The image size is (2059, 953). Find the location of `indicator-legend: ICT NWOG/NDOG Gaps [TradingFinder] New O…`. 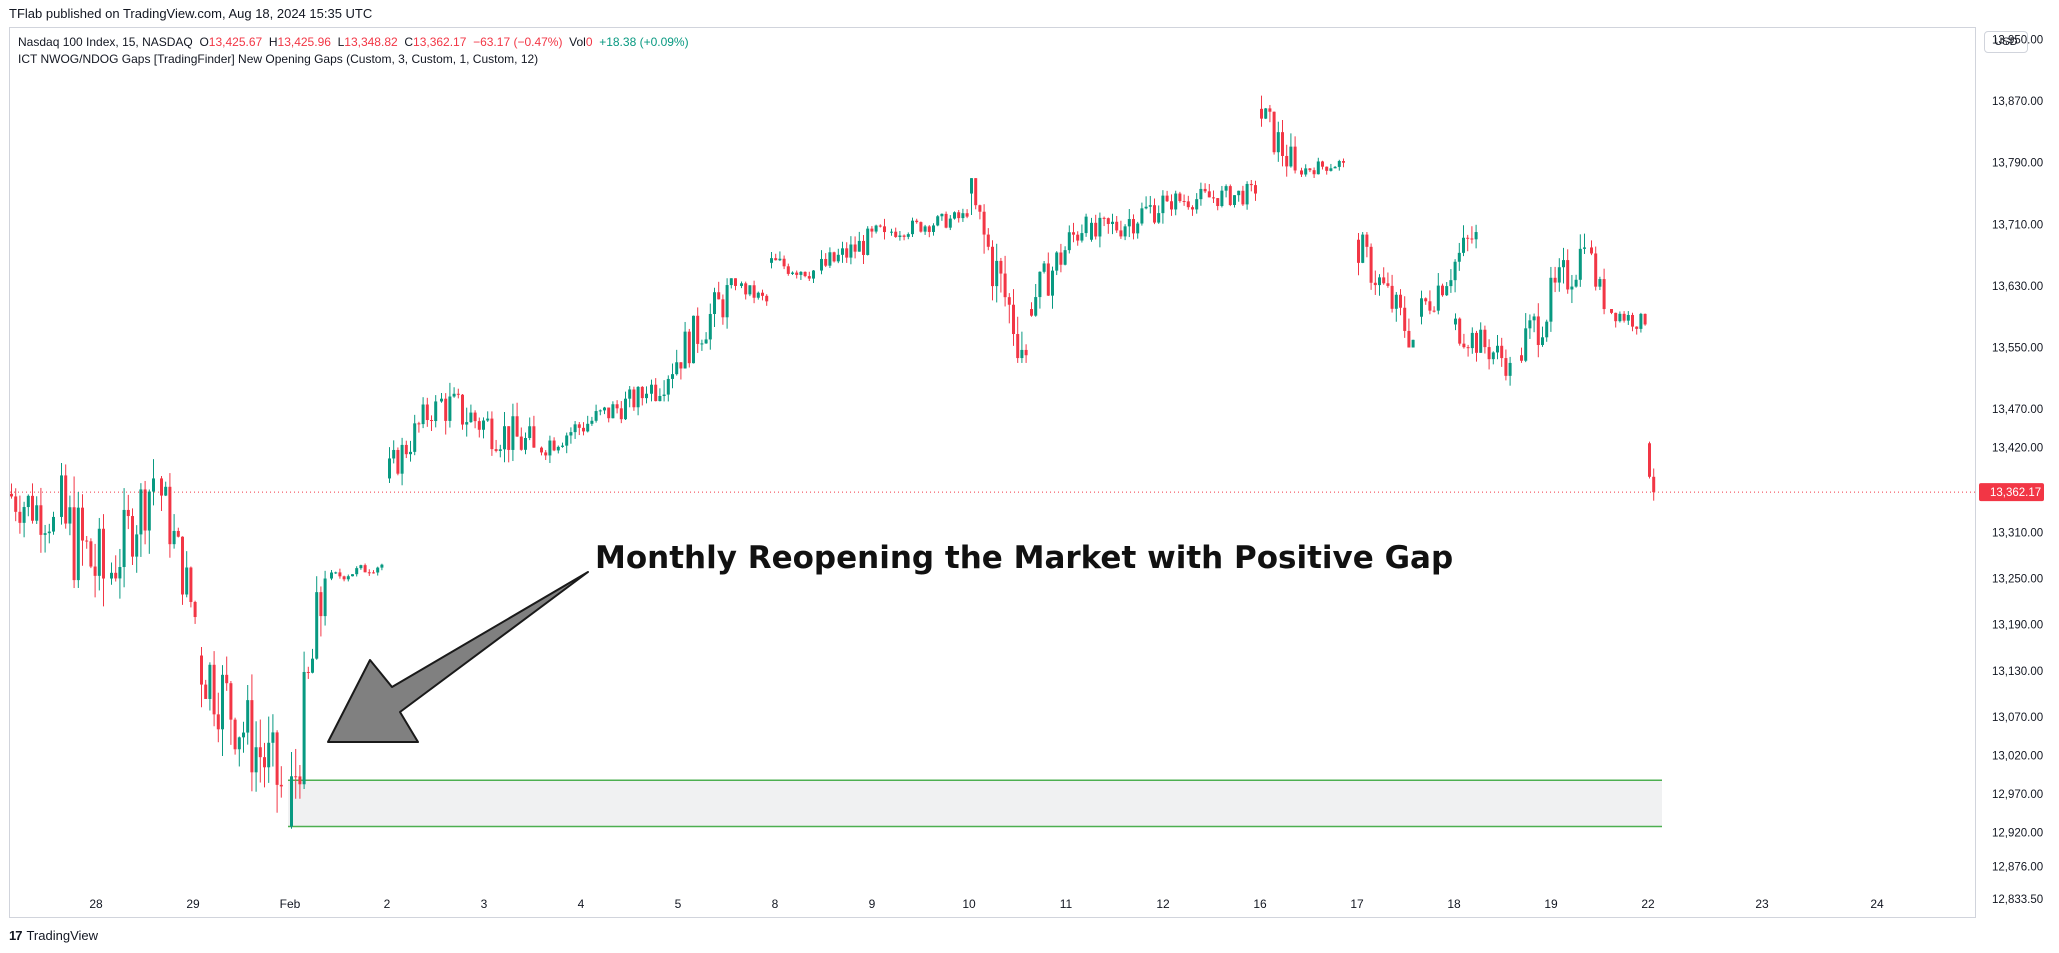

indicator-legend: ICT NWOG/NDOG Gaps [TradingFinder] New O… is located at coordinates (278, 59).